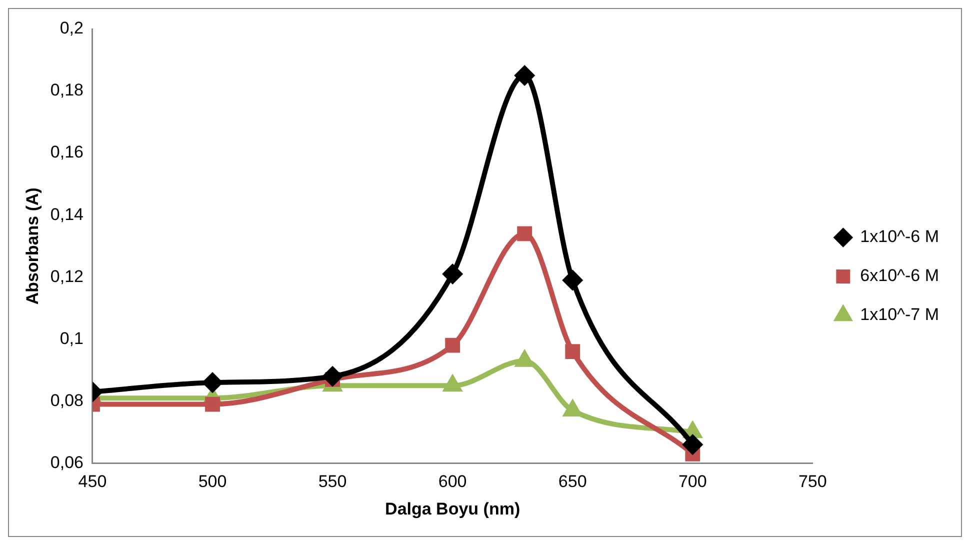  Describe the element at coordinates (812, 482) in the screenshot. I see `x-tick-label: 750` at that location.